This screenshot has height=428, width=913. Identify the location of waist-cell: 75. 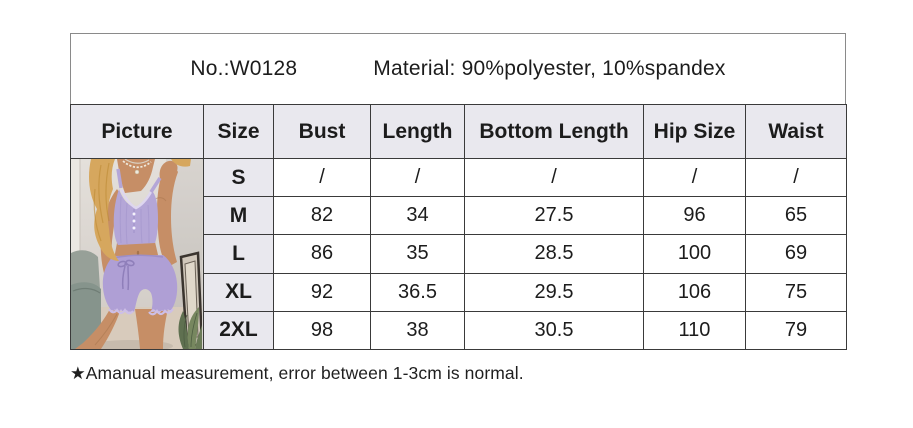
(796, 292).